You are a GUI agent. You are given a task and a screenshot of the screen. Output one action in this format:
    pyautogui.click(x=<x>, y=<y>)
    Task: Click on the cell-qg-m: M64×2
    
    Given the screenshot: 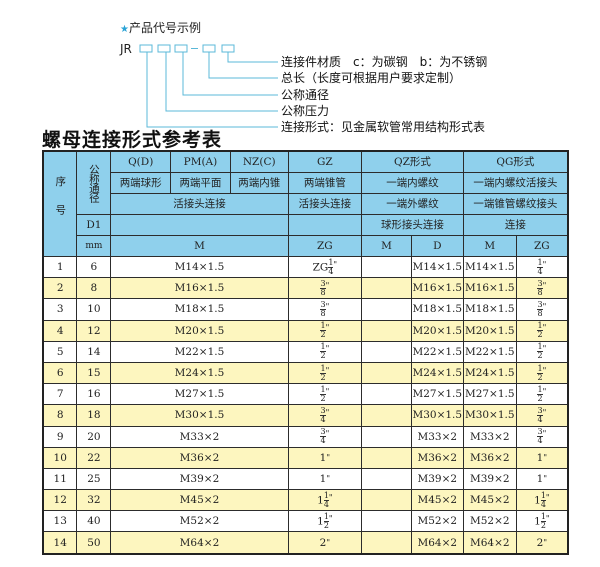 What is the action you would take?
    pyautogui.click(x=489, y=543)
    